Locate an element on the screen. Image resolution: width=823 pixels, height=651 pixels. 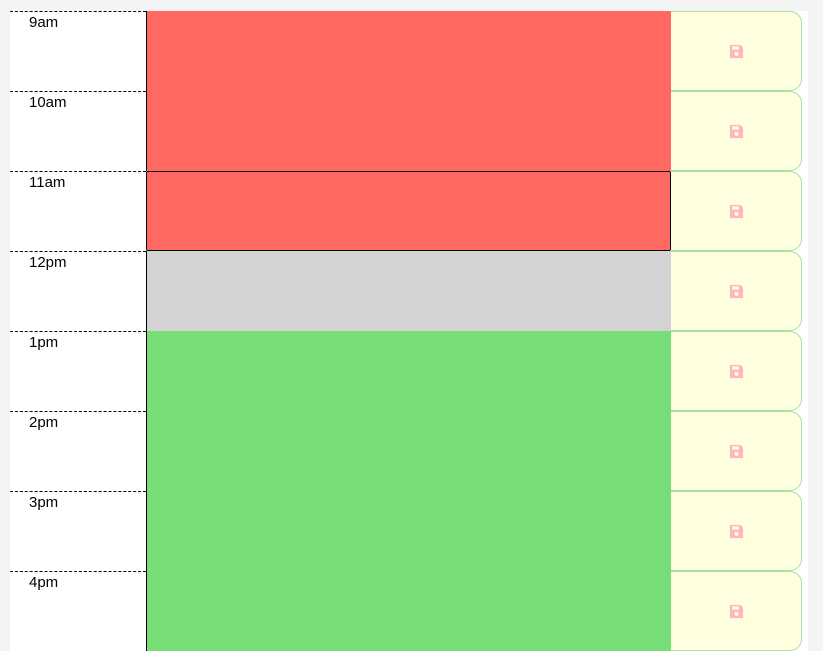
time-block-row: 12pm is located at coordinates (409, 291).